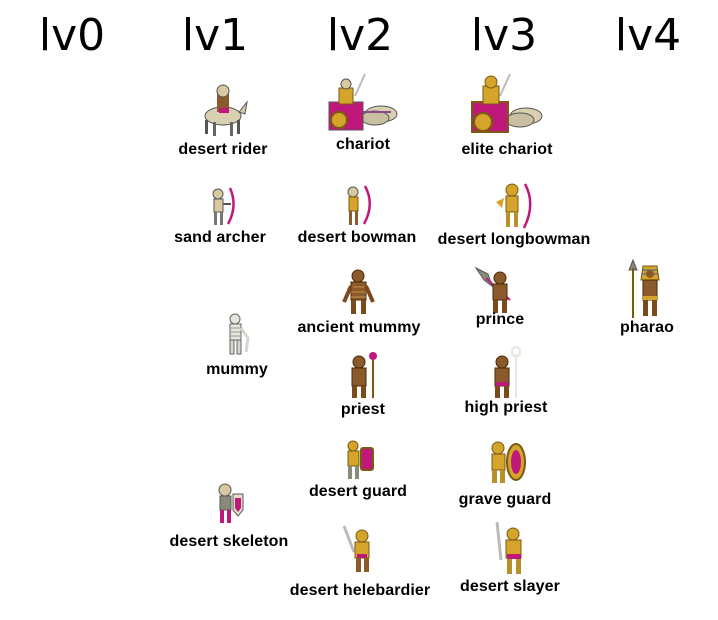  I want to click on unit-desert-helebardier: desert helebardier, so click(360, 562).